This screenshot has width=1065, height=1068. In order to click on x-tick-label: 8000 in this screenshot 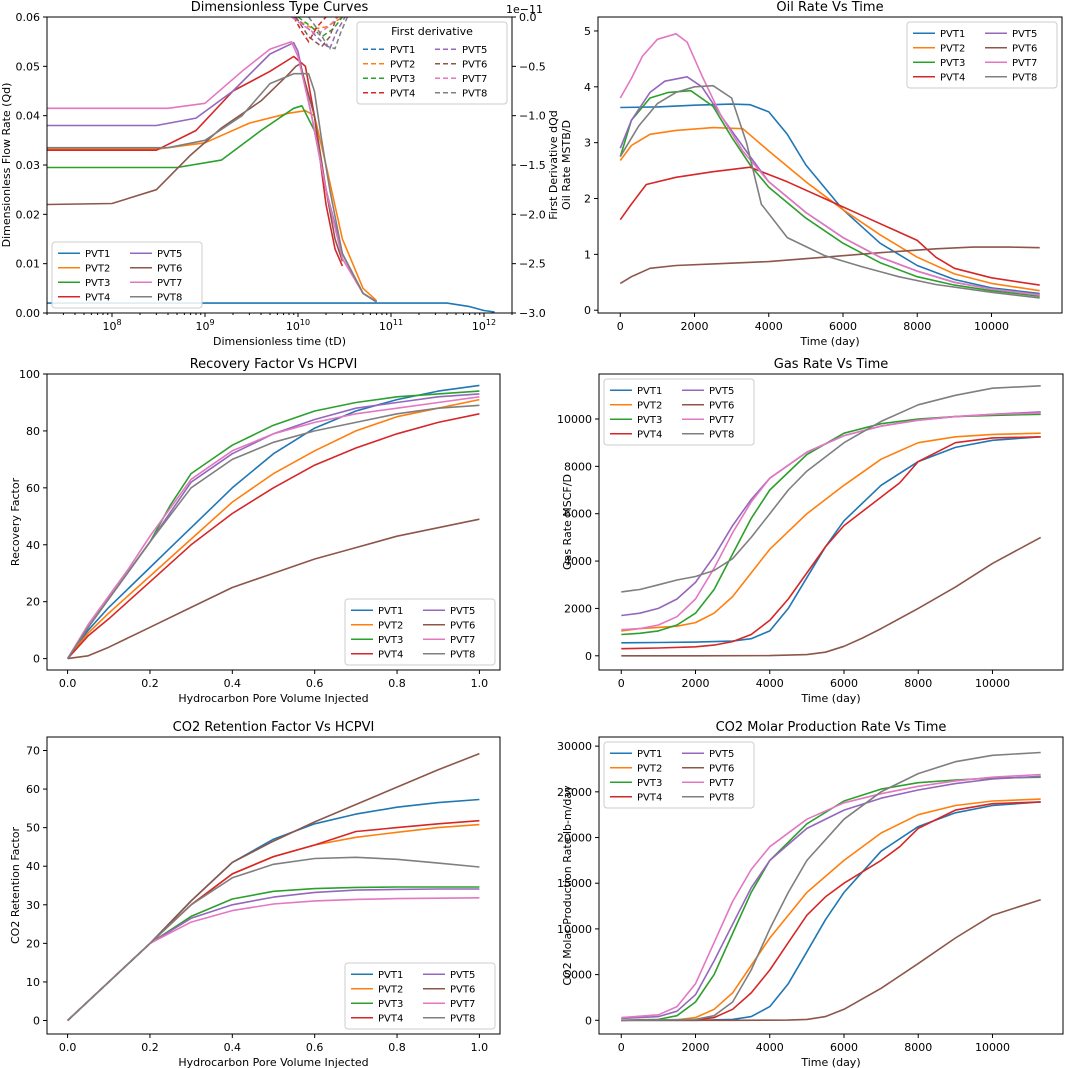, I will do `click(918, 1047)`.